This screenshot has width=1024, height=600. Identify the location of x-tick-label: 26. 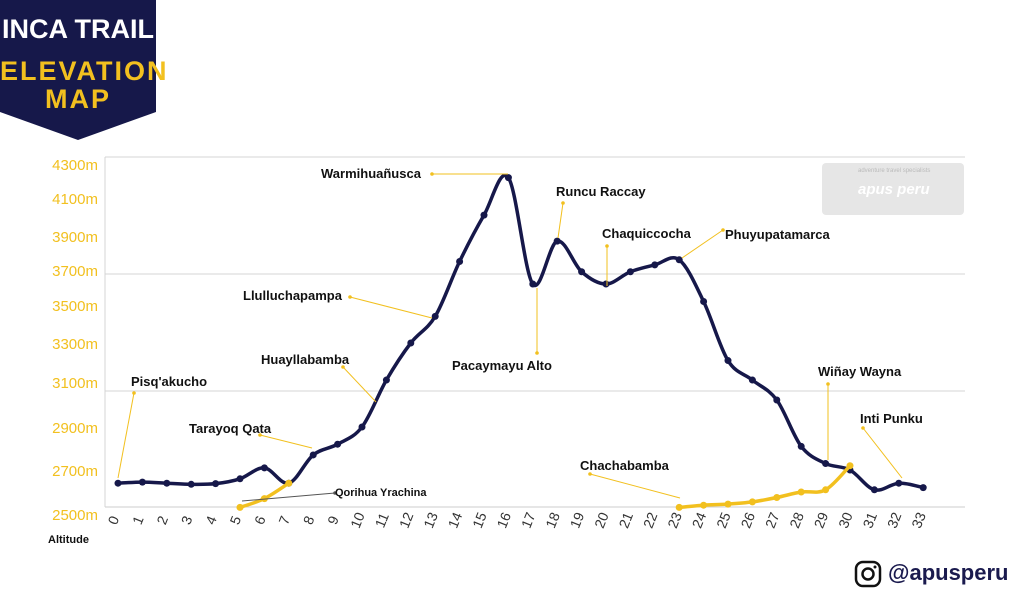
(747, 520).